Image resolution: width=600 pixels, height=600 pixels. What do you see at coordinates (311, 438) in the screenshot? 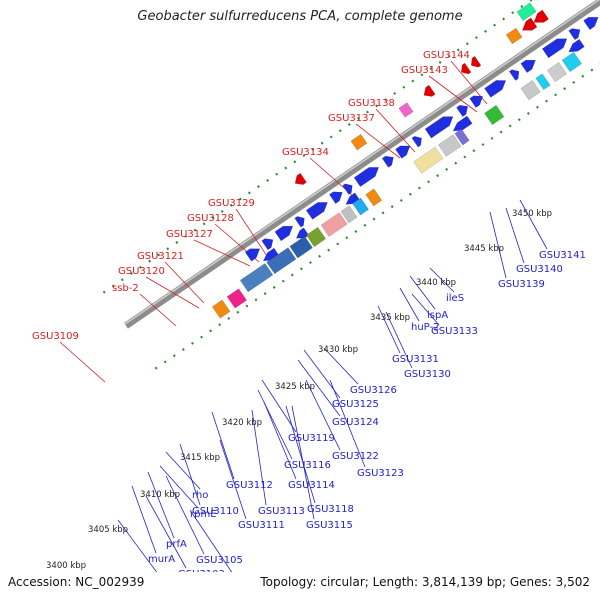
I see `gene-label: GSU3119` at bounding box center [311, 438].